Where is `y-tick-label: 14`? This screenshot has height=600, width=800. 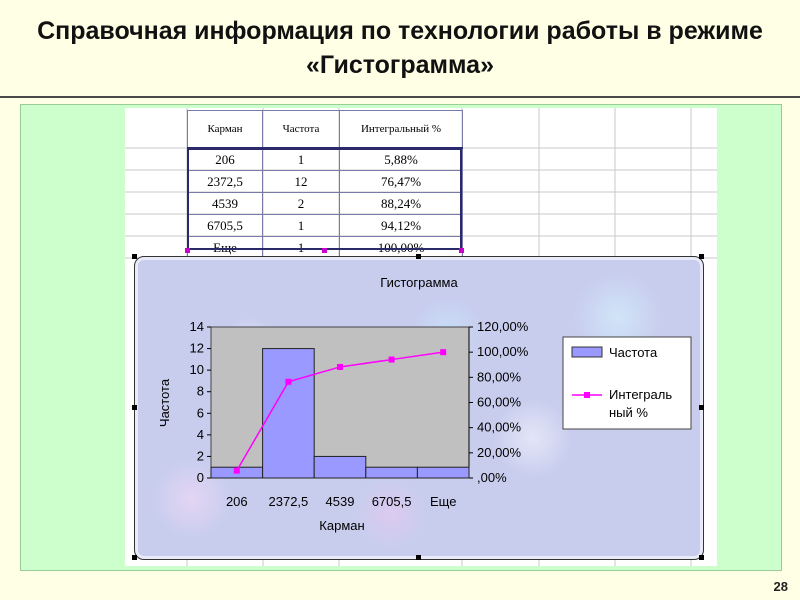 y-tick-label: 14 is located at coordinates (197, 326).